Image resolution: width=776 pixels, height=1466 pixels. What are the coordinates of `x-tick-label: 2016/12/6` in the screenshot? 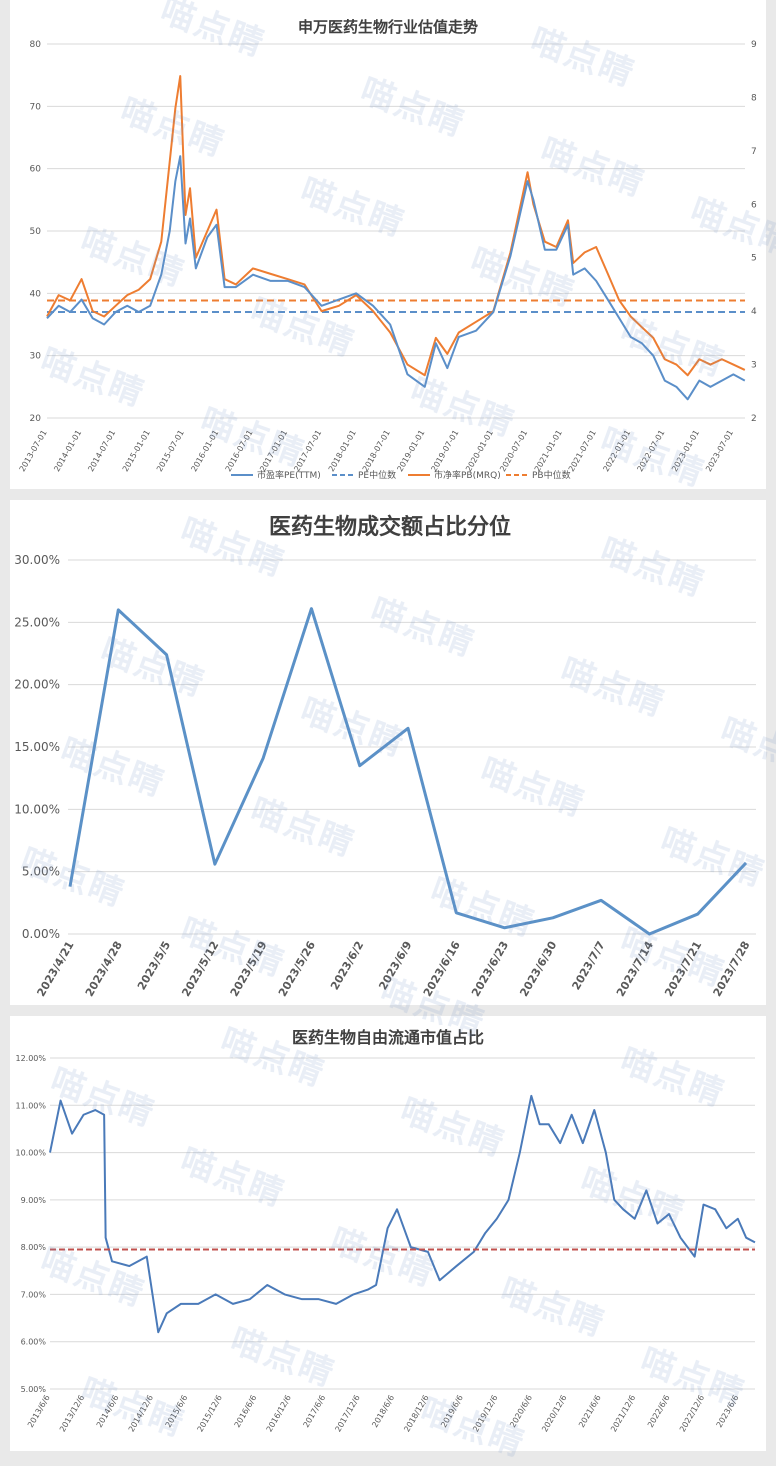 It's located at (279, 1414).